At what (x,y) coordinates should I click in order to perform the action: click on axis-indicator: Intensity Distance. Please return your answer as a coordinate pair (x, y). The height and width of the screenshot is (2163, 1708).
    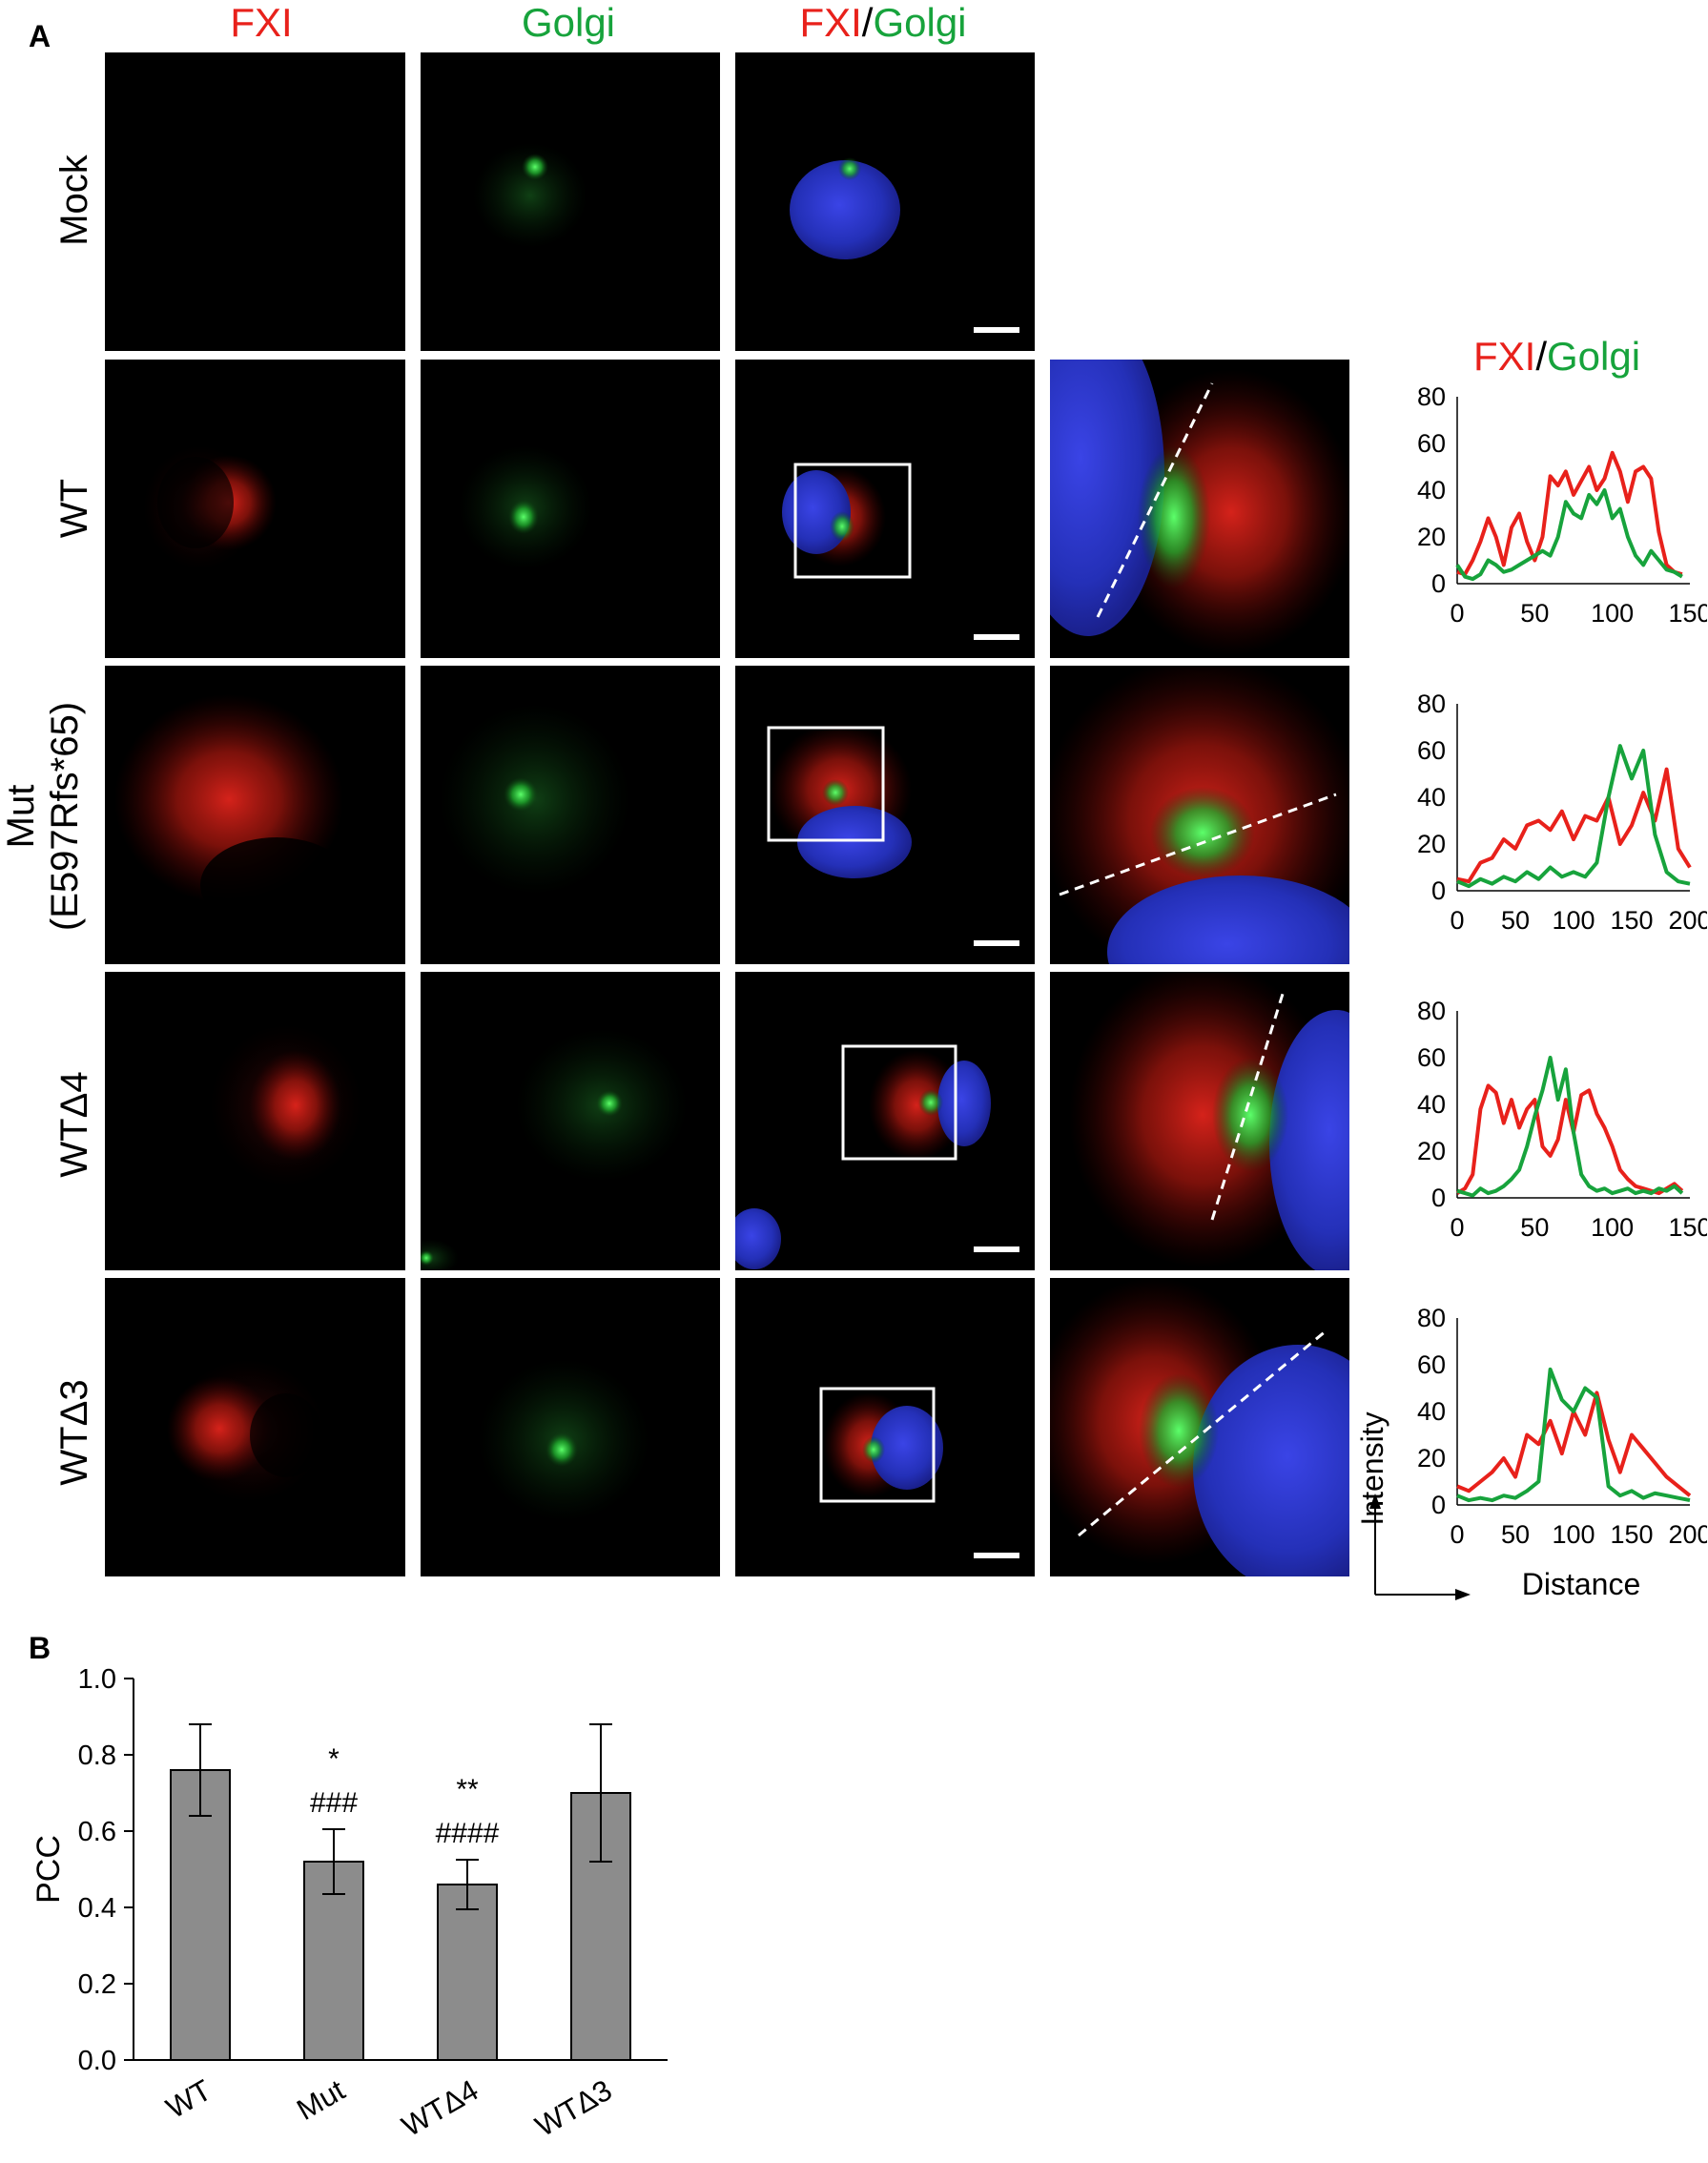
    Looking at the image, I should click on (1497, 1506).